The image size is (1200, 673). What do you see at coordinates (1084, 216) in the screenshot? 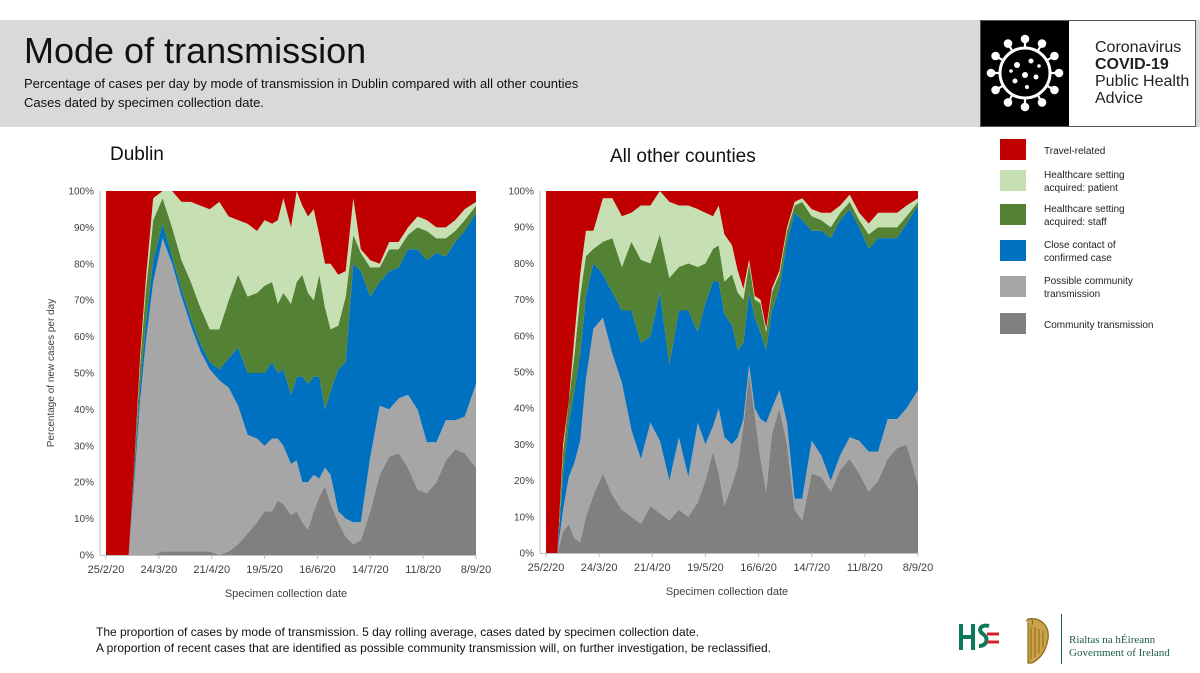
I see `legend-label-hc-staff: Healthcare setting acquired: staff` at bounding box center [1084, 216].